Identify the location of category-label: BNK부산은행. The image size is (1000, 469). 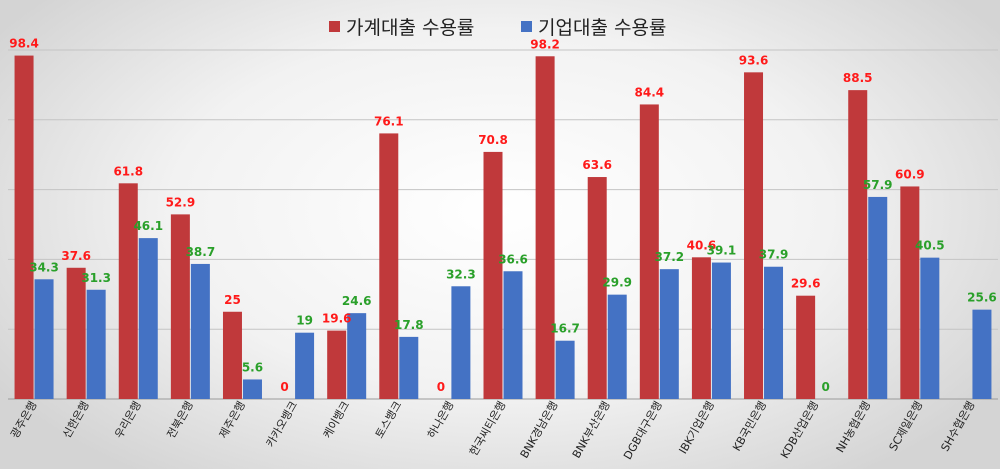
(591, 429).